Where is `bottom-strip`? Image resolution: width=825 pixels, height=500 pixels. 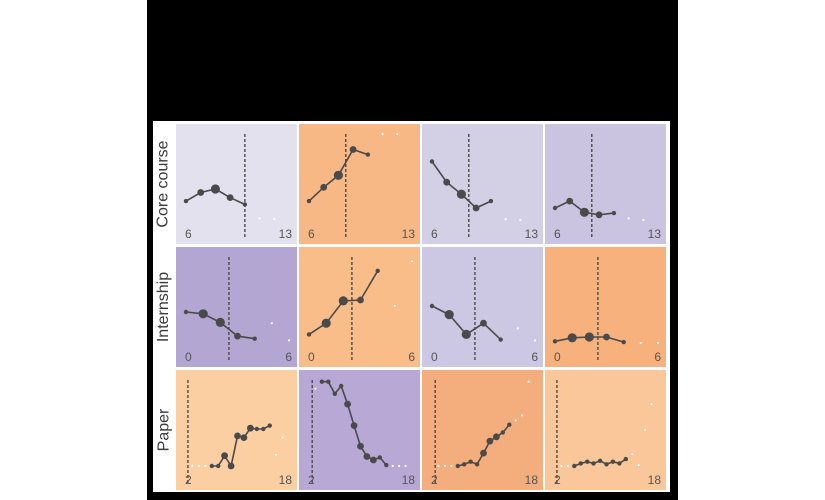
bottom-strip is located at coordinates (412, 496).